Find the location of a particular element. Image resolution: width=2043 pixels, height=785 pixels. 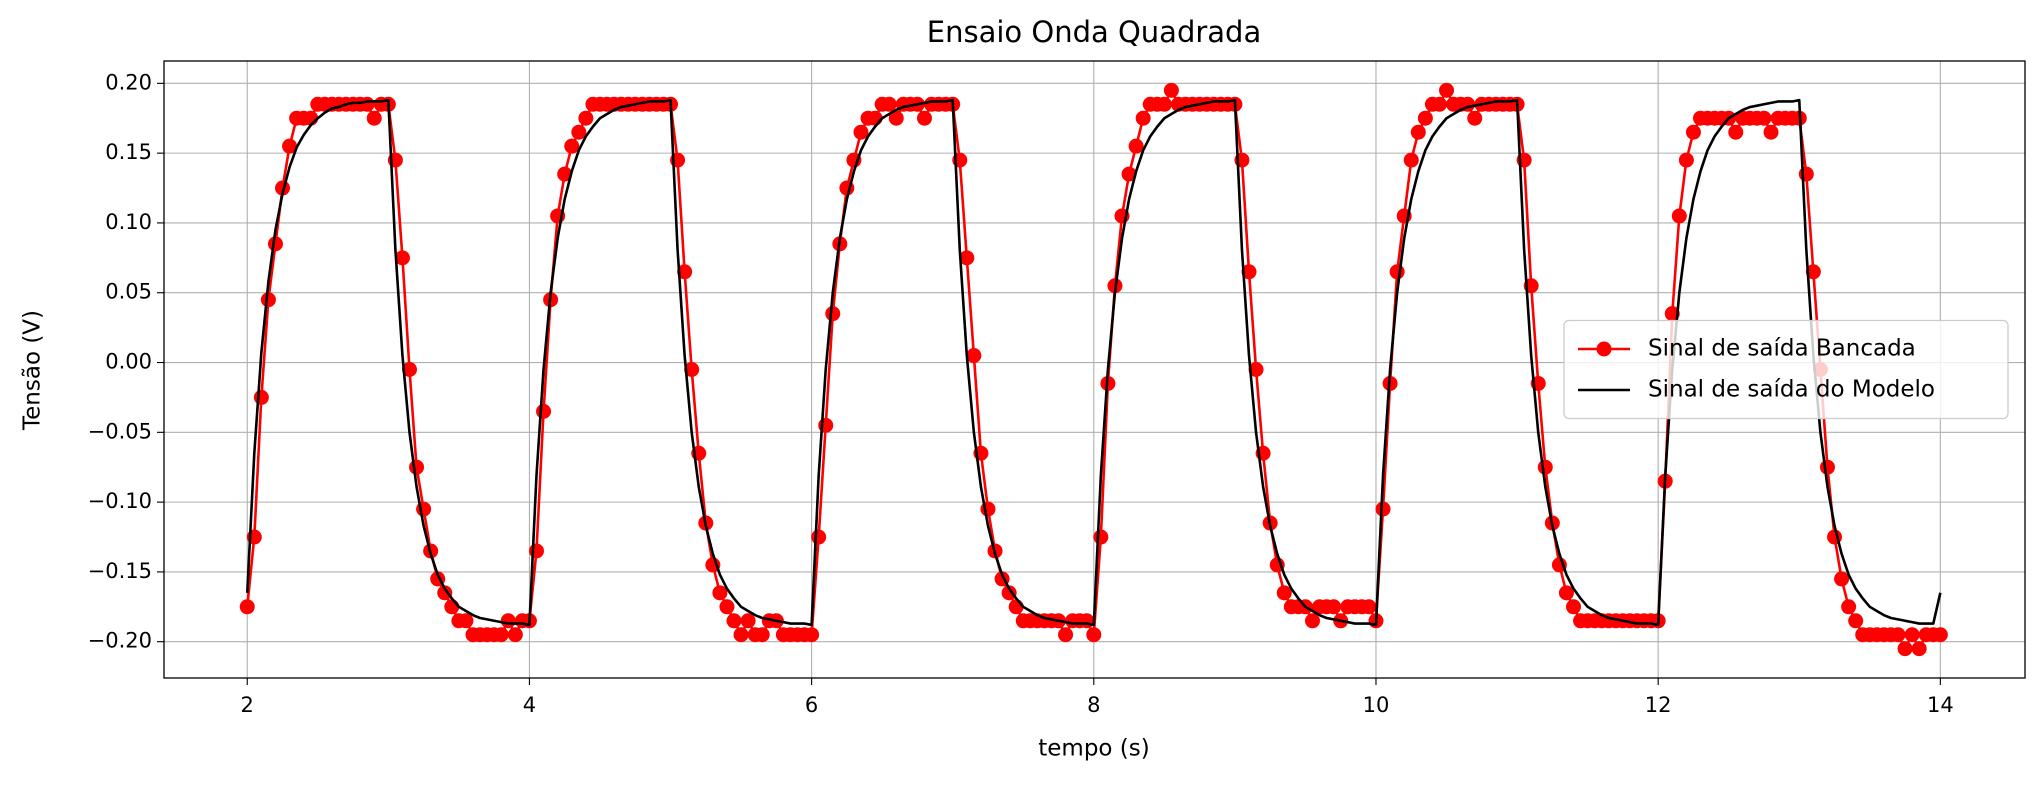

y-axis-label: Tensão (V) is located at coordinates (33, 370).